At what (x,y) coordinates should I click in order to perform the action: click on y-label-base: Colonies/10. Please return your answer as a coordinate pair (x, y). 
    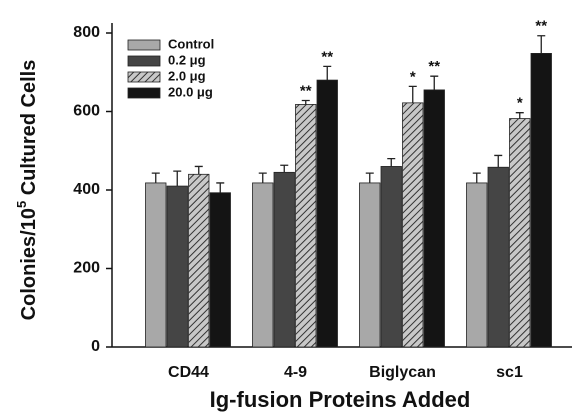
    Looking at the image, I should click on (29, 264).